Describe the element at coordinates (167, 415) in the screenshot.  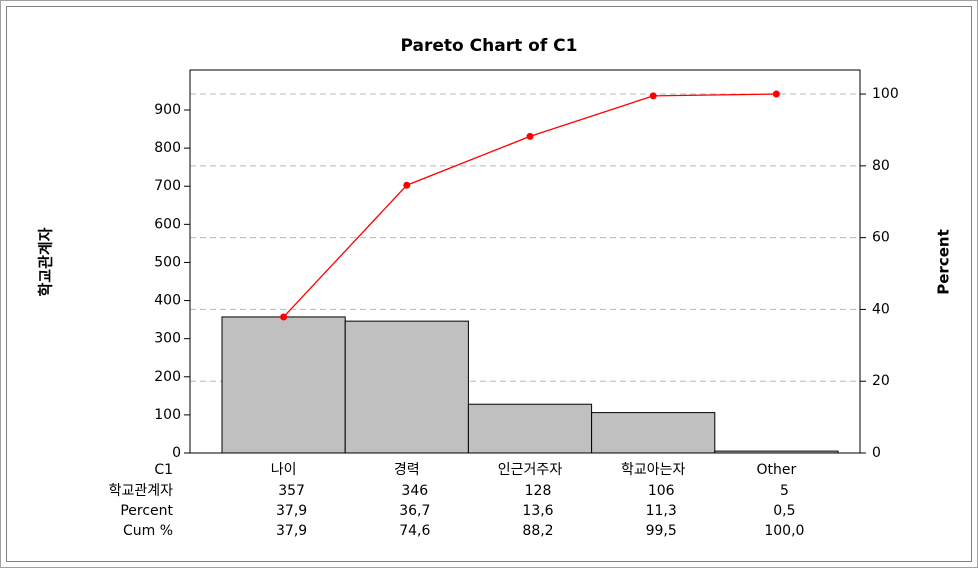
I see `y-tick-label: 100` at that location.